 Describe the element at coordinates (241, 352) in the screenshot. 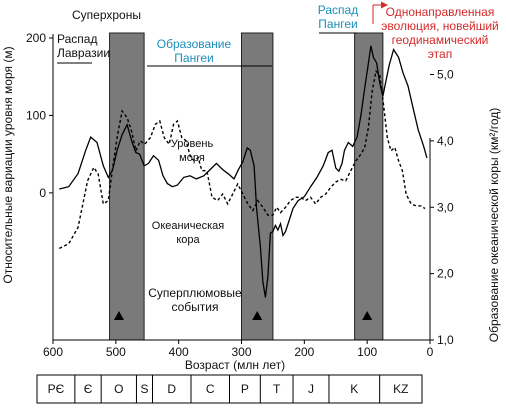

I see `x-tick-label-4: 300` at that location.